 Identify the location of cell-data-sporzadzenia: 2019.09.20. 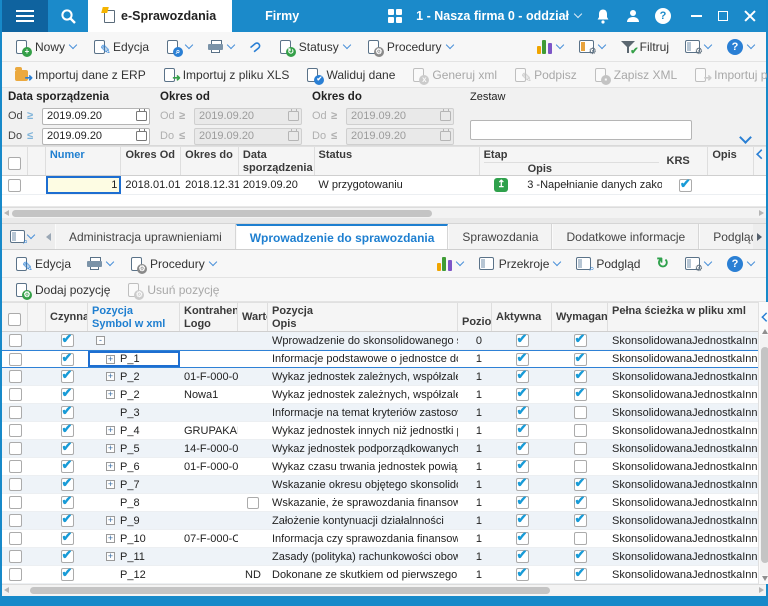
(270, 185).